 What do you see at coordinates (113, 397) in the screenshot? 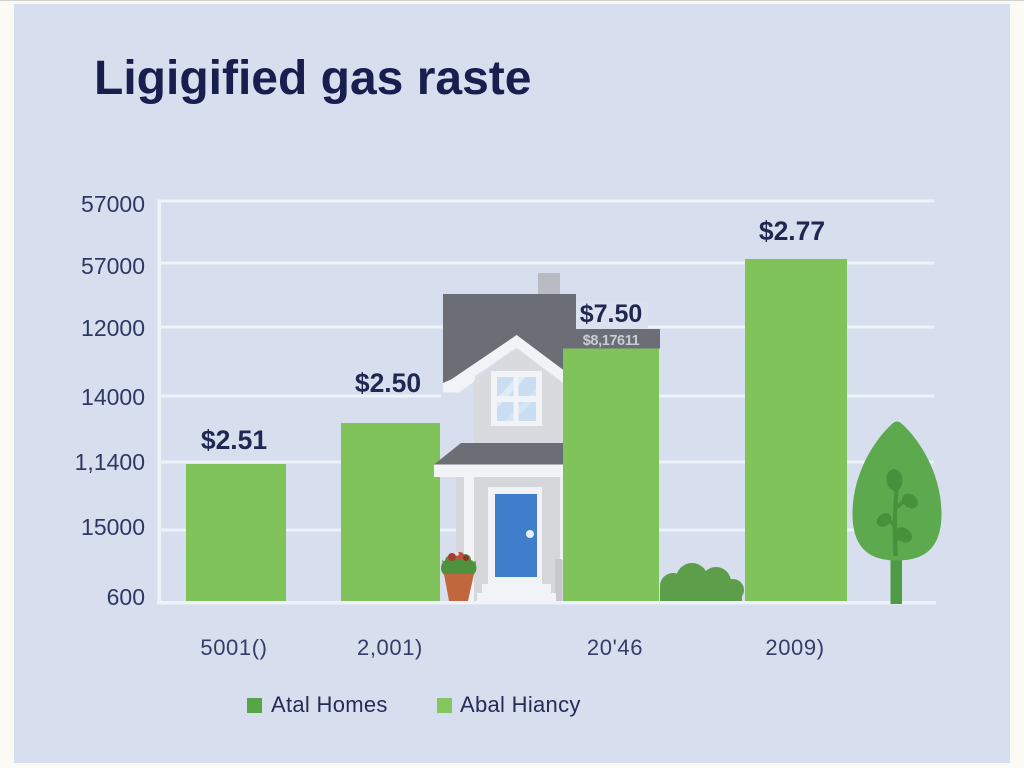
I see `svg-text: 14000` at bounding box center [113, 397].